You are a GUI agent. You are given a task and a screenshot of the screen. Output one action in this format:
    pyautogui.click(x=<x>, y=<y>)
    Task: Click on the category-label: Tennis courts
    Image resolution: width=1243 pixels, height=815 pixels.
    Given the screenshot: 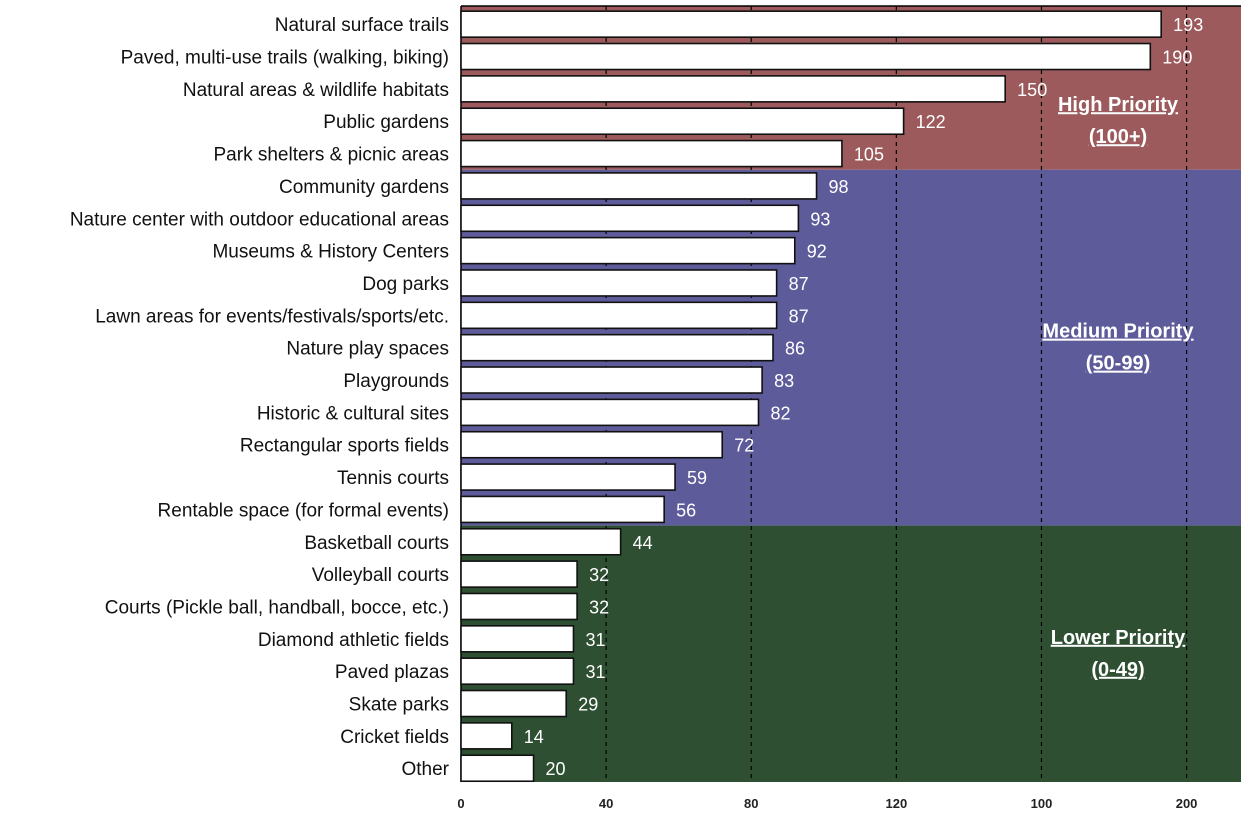 What is the action you would take?
    pyautogui.click(x=393, y=478)
    